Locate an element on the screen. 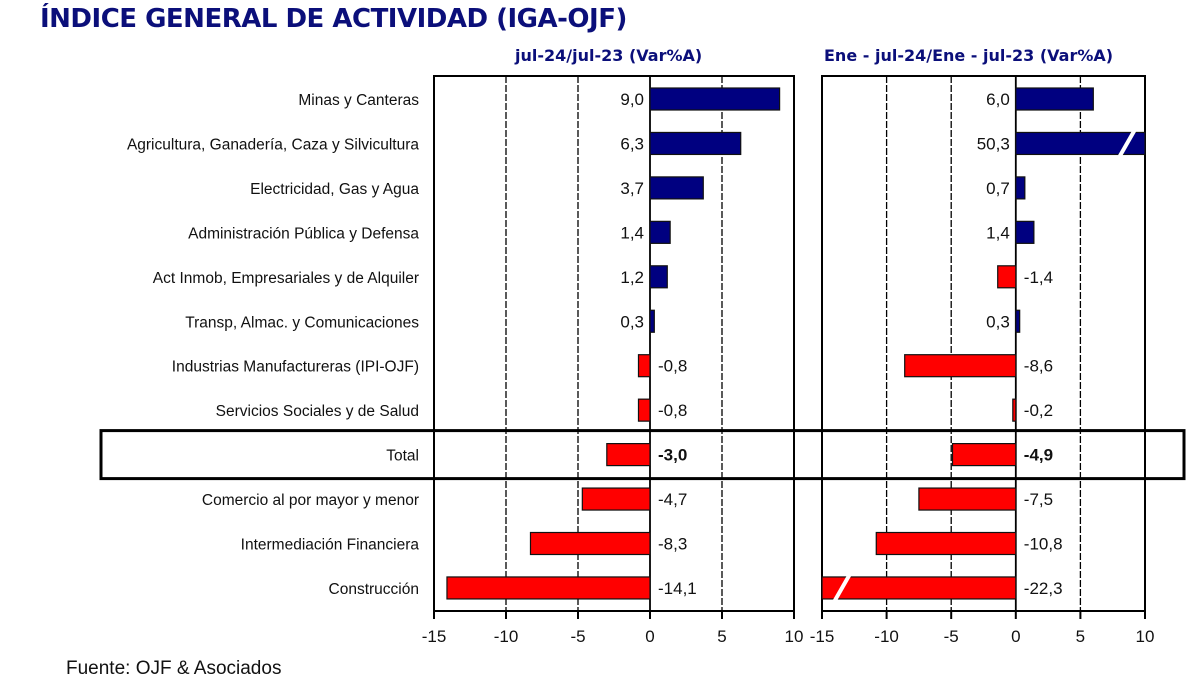  category-label: Act Inmob, Empresariales y de Alquiler is located at coordinates (286, 278).